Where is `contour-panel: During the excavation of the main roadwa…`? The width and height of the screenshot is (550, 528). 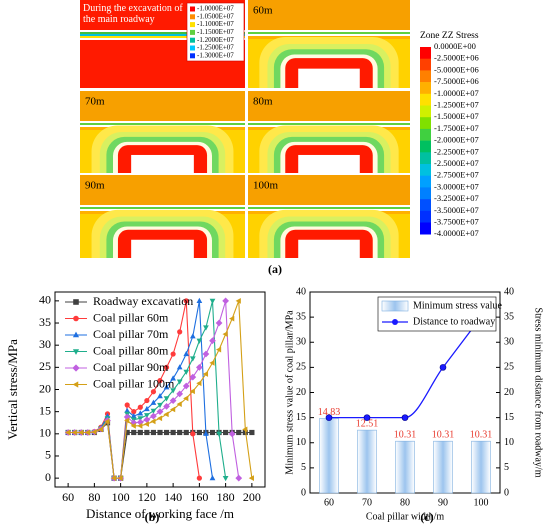 contour-panel: During the excavation of the main roadwa… is located at coordinates (162, 44).